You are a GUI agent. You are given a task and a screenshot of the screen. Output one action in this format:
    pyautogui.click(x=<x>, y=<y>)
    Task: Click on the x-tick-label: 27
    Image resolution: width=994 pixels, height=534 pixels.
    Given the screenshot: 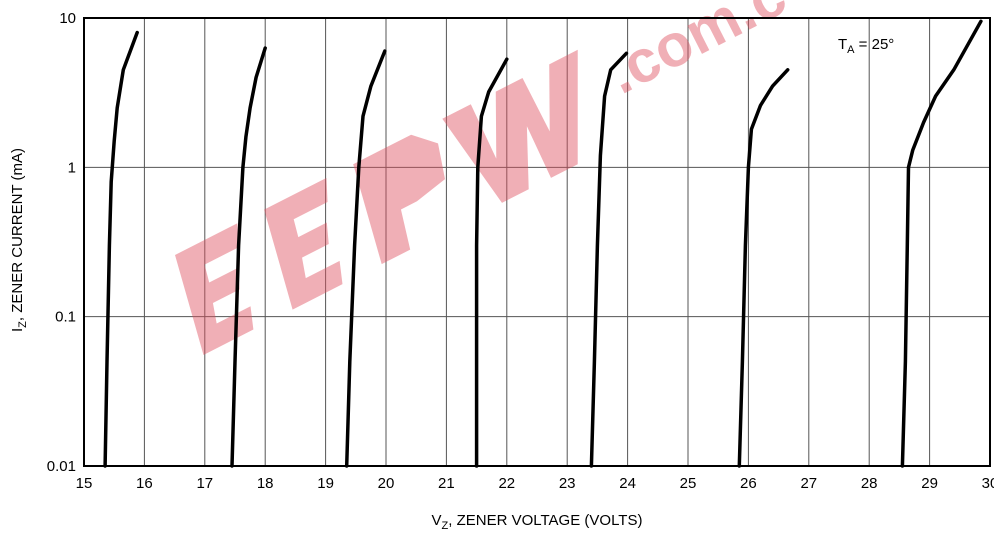 What is the action you would take?
    pyautogui.click(x=808, y=483)
    